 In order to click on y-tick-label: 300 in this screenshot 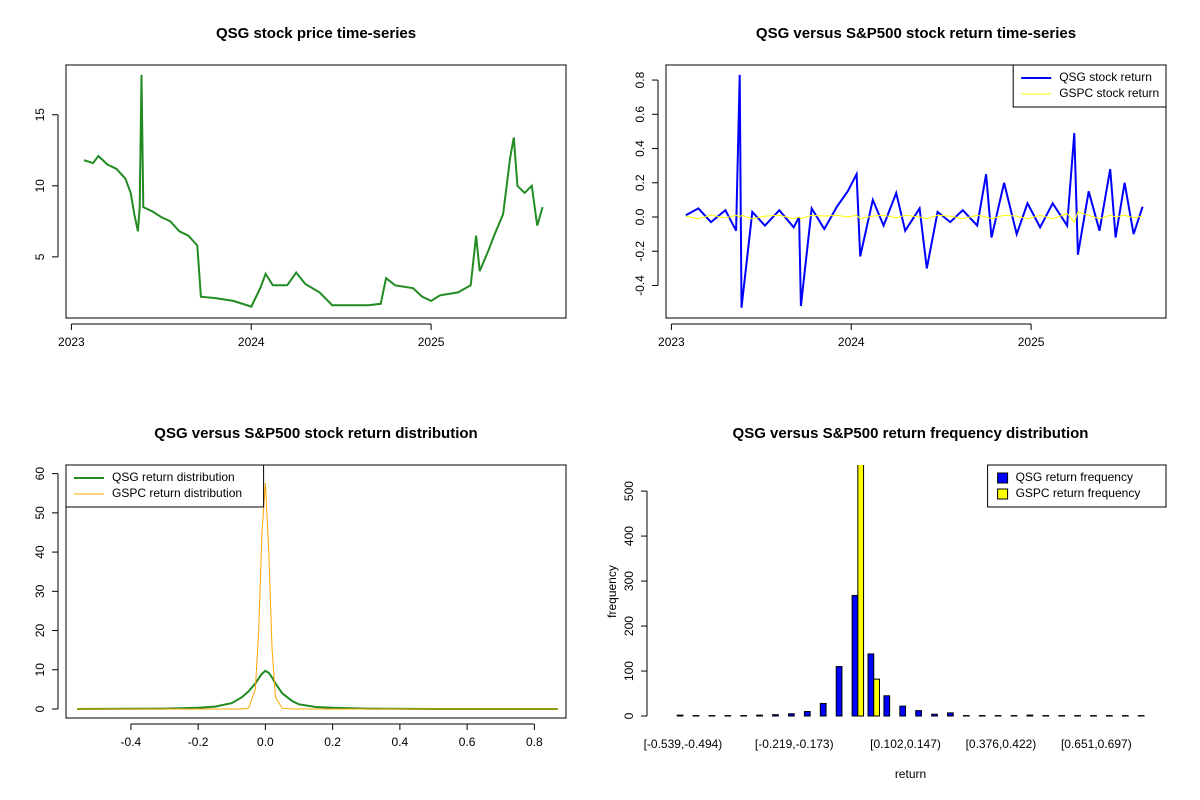, I will do `click(629, 581)`.